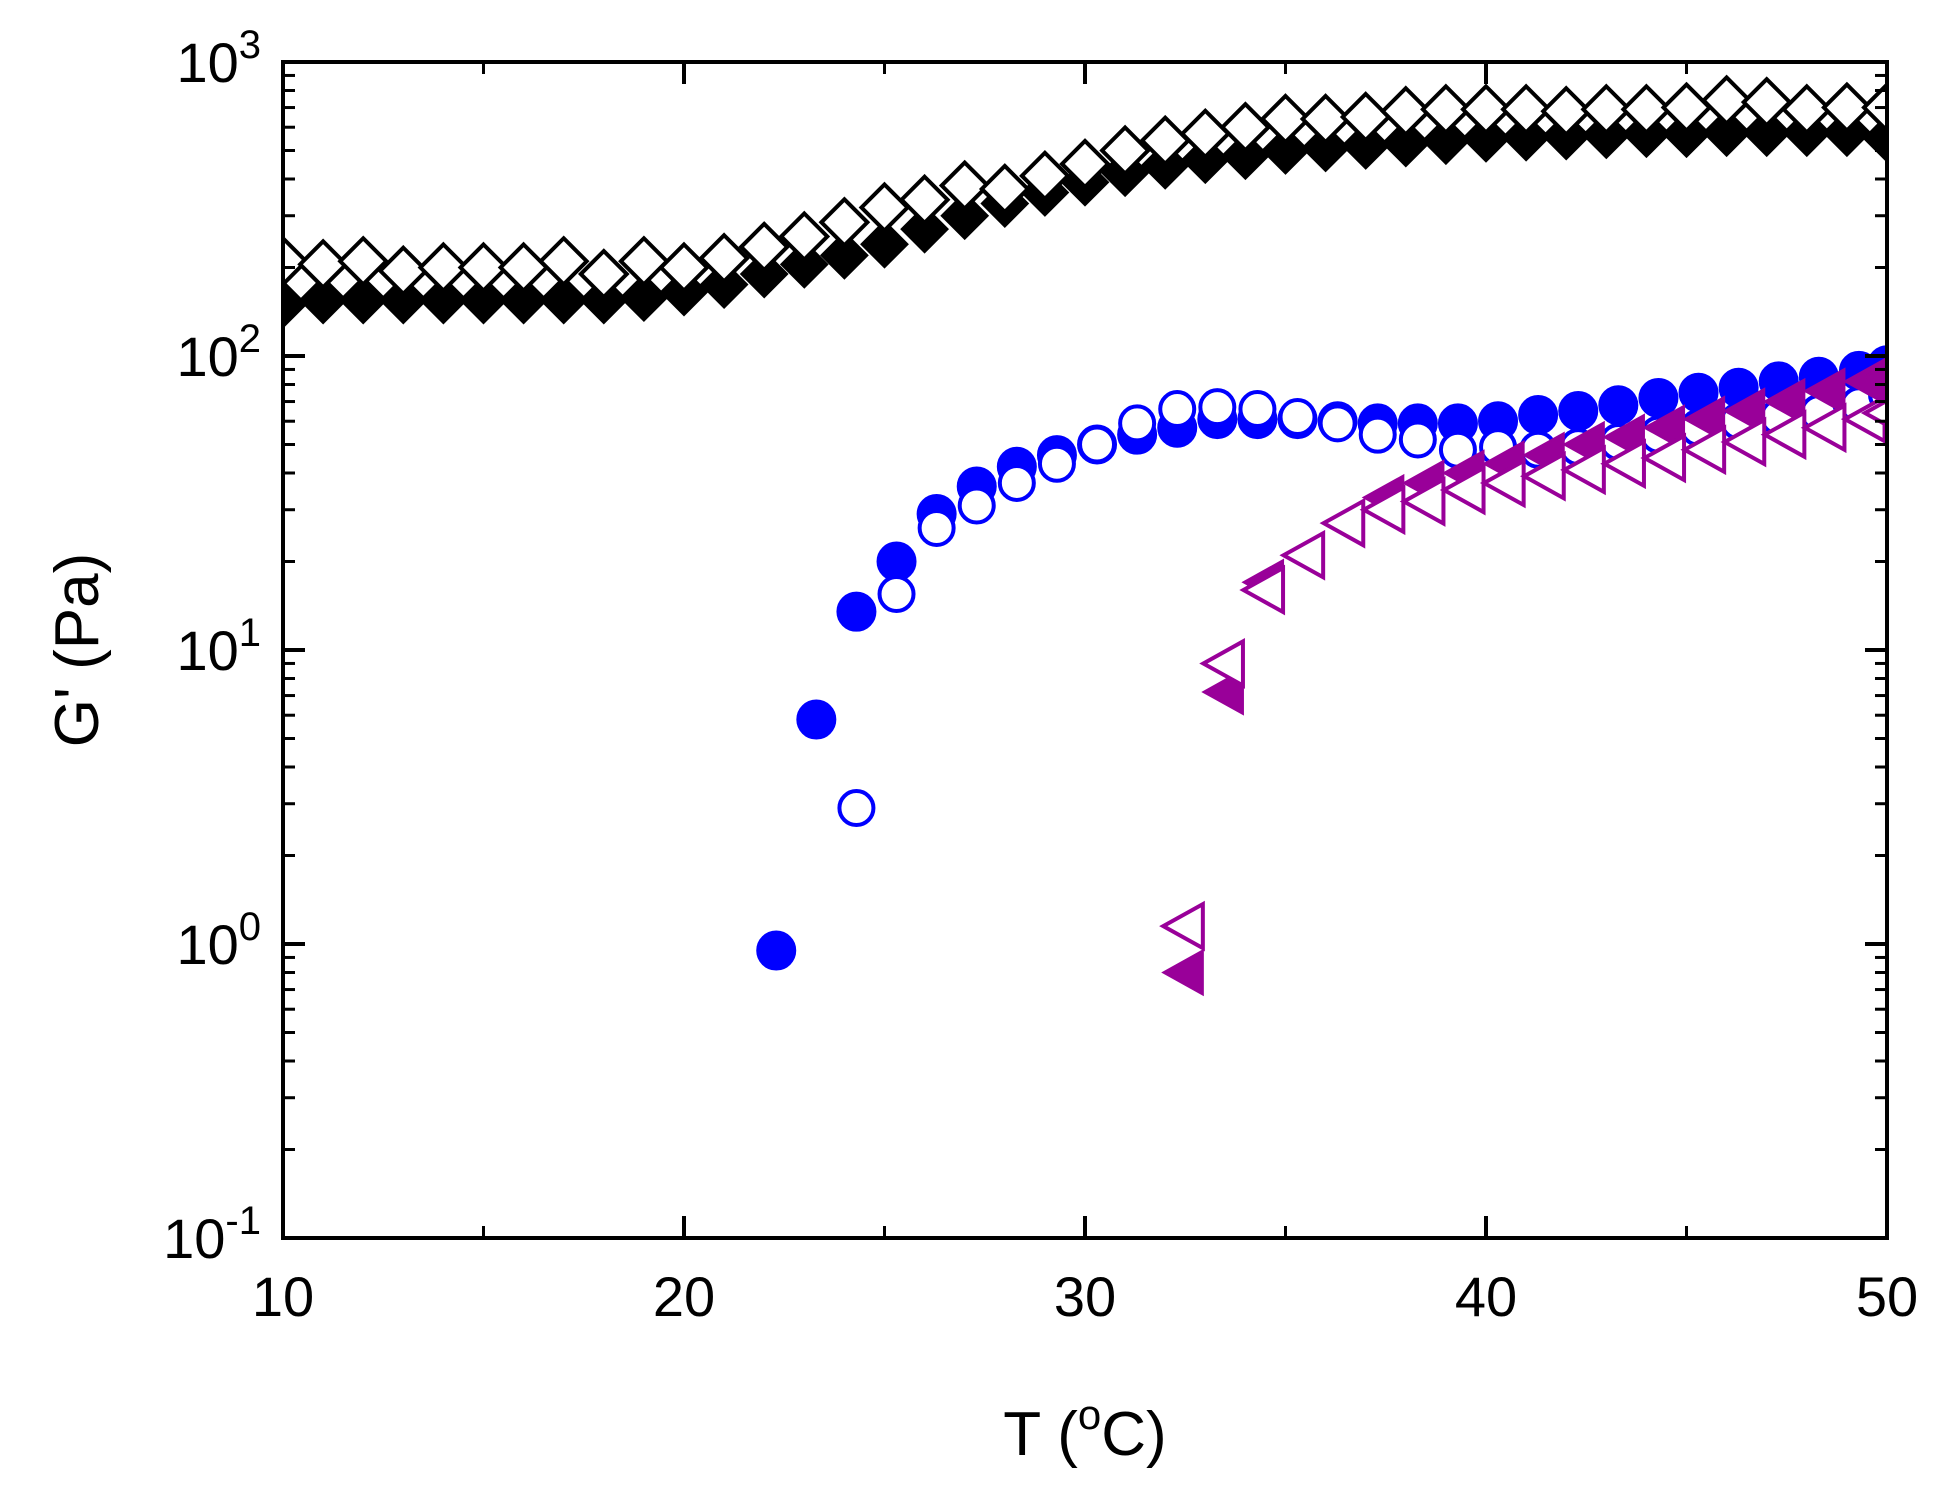  Describe the element at coordinates (1085, 1296) in the screenshot. I see `x-tick-label: 30` at that location.